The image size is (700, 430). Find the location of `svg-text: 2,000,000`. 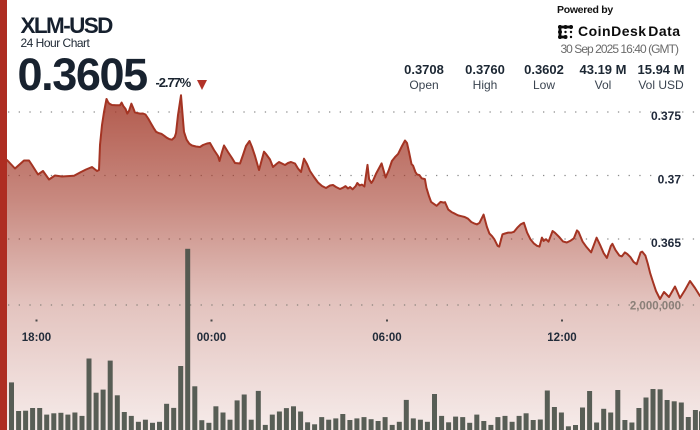

svg-text: 2,000,000 is located at coordinates (655, 307).